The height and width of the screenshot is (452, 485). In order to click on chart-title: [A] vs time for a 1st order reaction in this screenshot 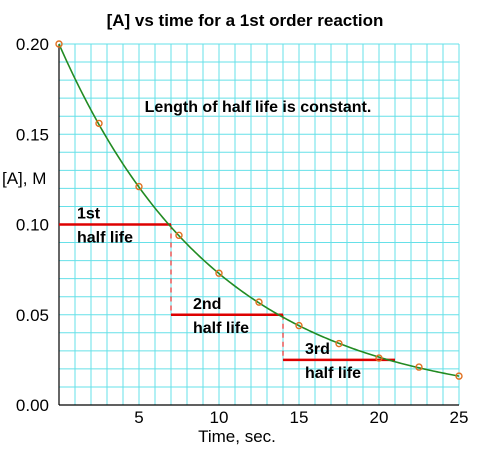, I will do `click(245, 20)`.